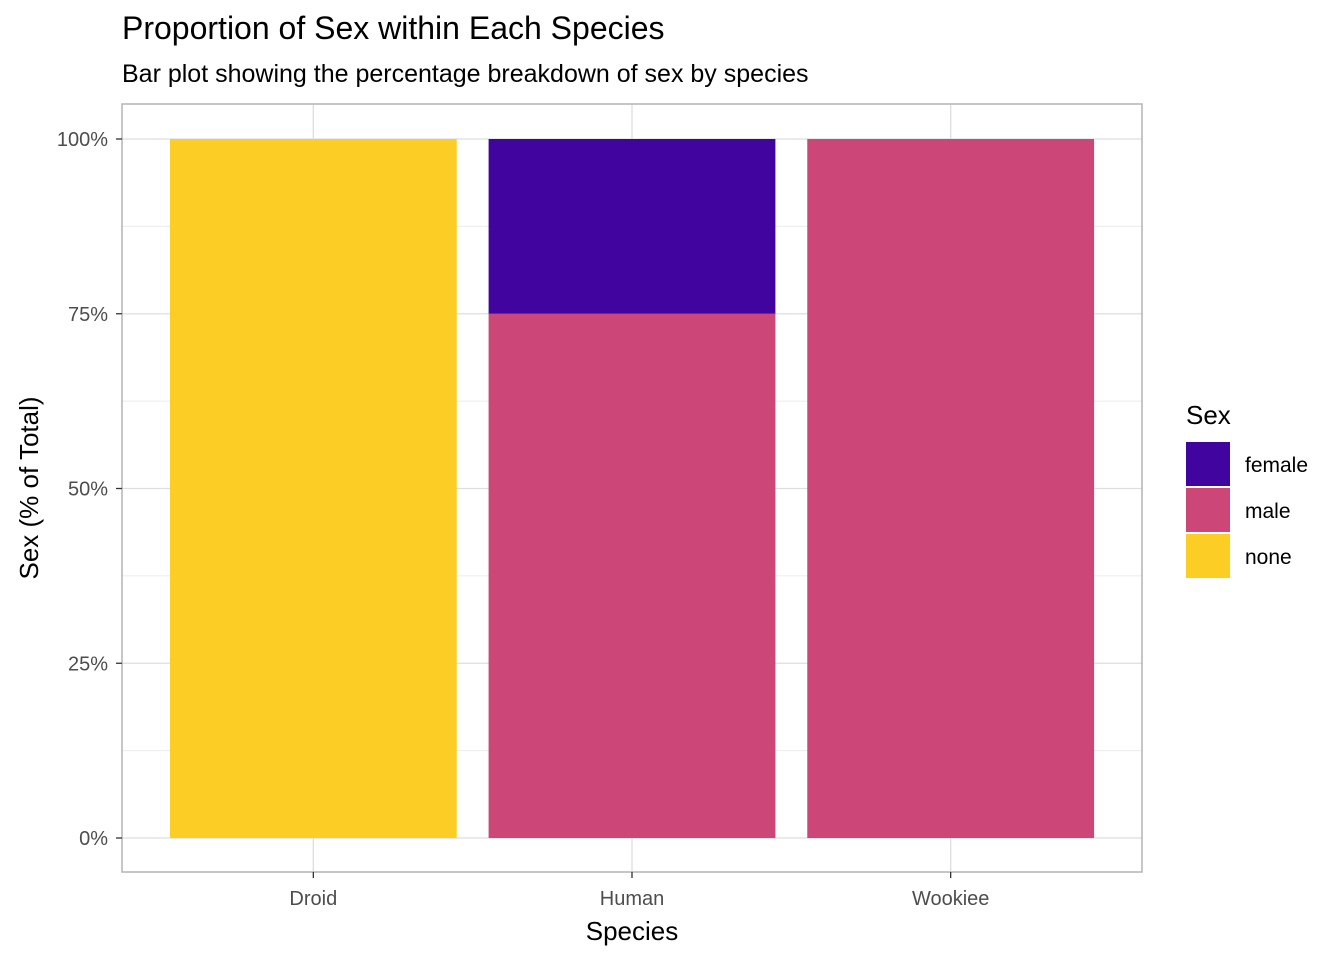 Image resolution: width=1344 pixels, height=960 pixels. Describe the element at coordinates (1268, 511) in the screenshot. I see `legend-label-male: male` at that location.